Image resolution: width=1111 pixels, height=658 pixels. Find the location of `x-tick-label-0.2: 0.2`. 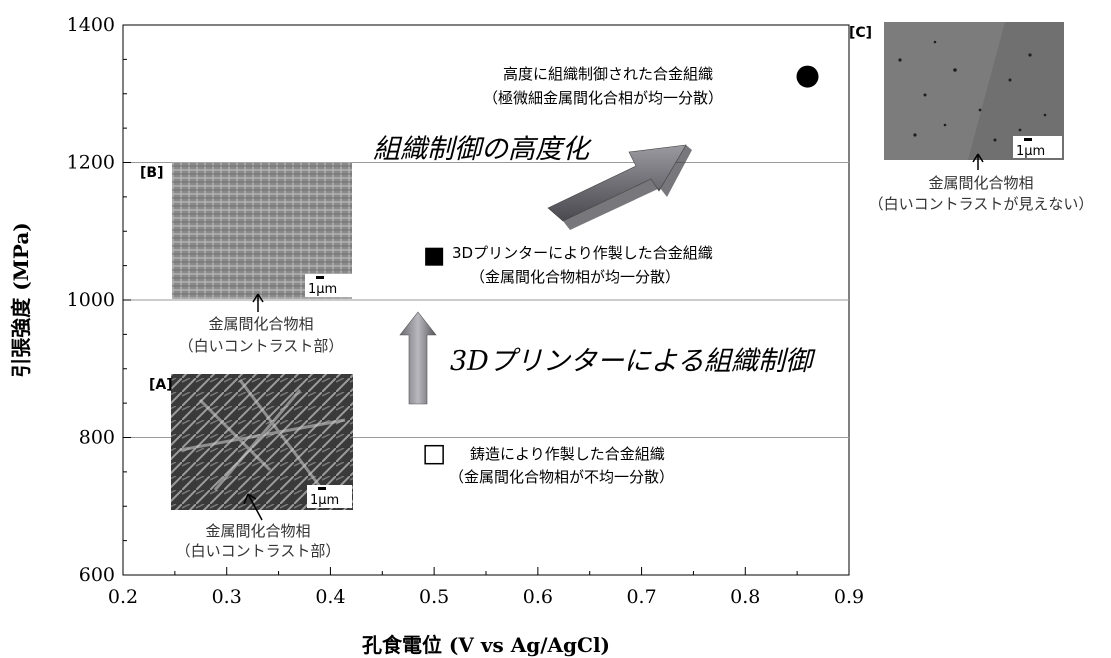

x-tick-label-0.2: 0.2 is located at coordinates (123, 597).